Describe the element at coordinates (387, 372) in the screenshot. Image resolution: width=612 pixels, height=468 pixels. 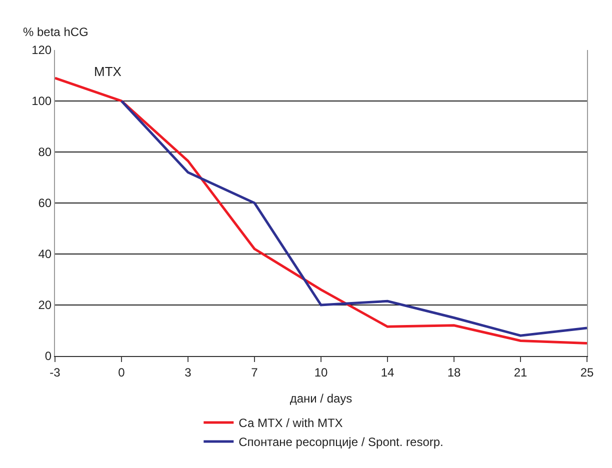
I see `x-tick-label: 14` at that location.